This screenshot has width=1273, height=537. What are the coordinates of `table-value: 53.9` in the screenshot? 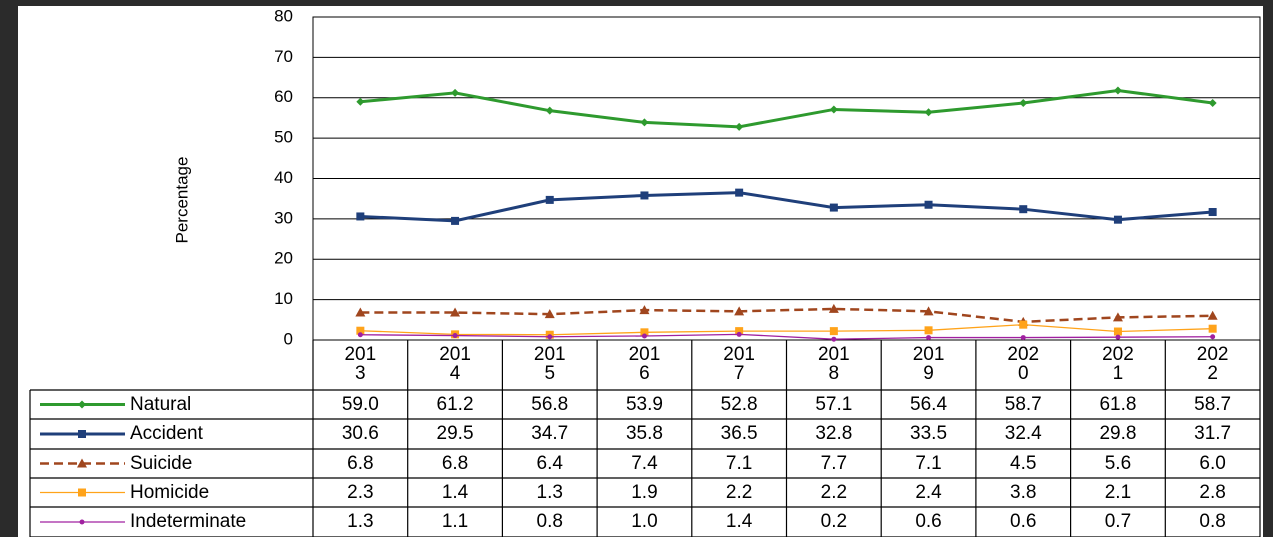 It's located at (644, 404).